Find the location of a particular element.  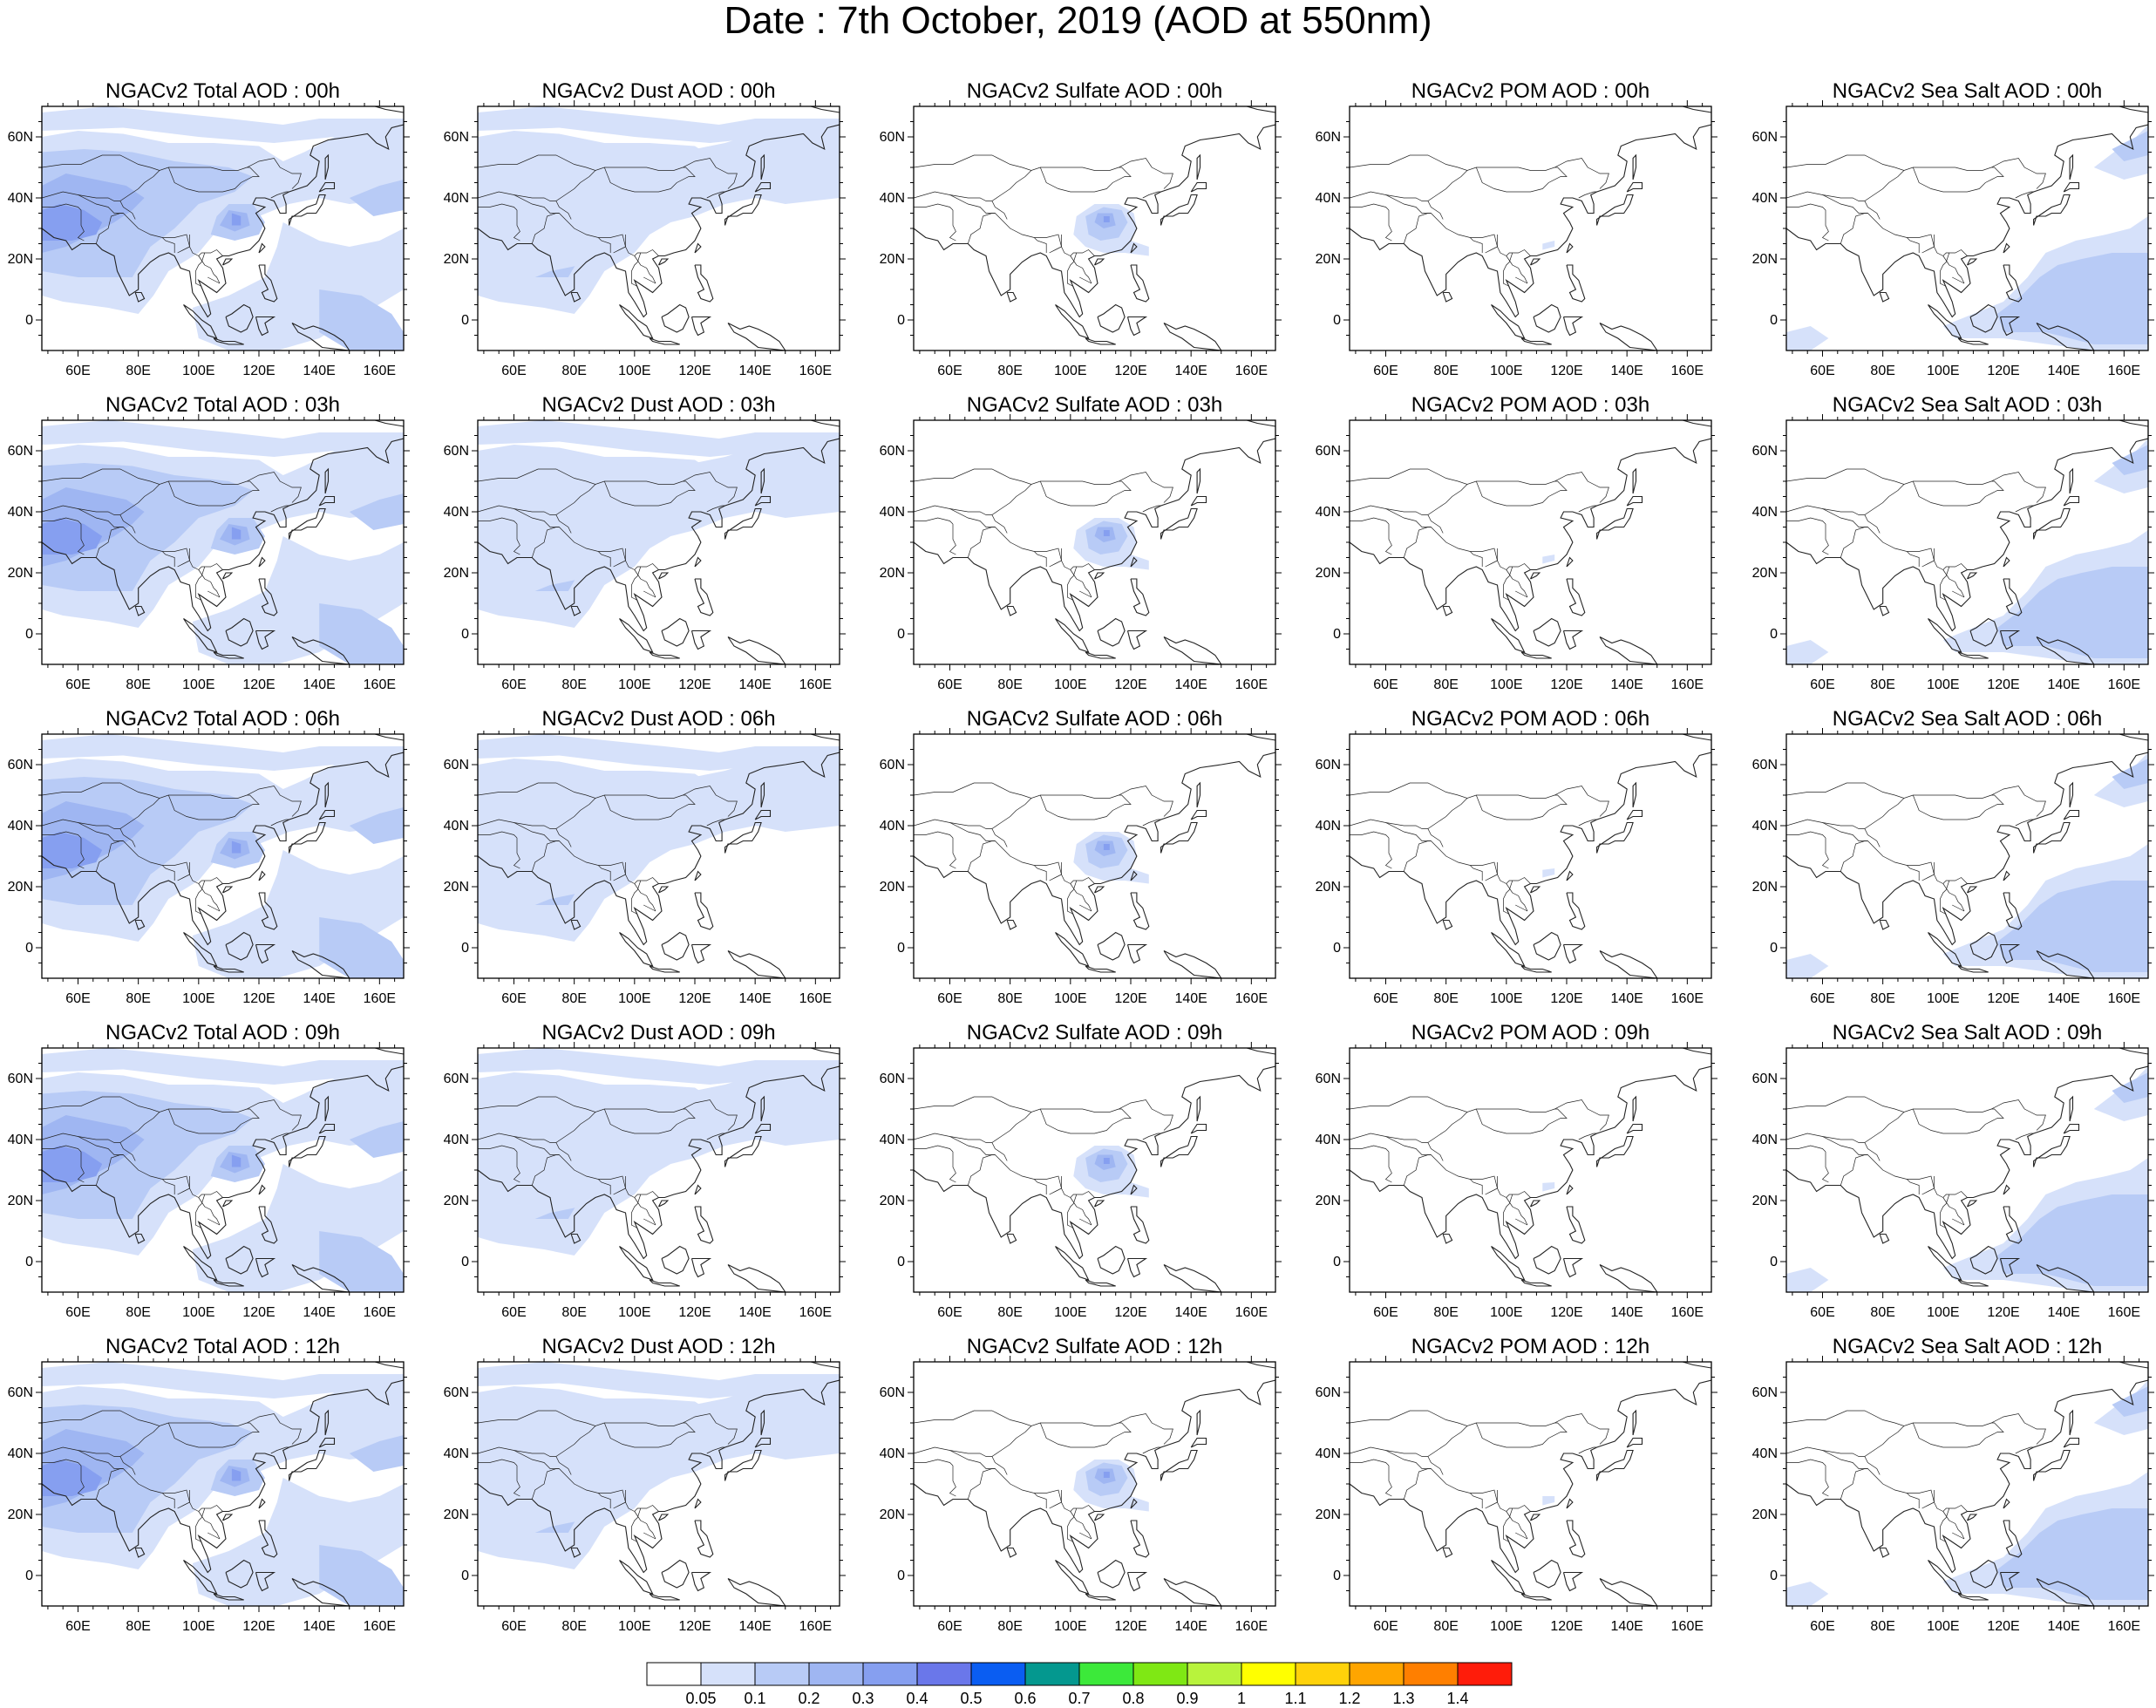

aod-map-seasalt: 60E 80E 100E 120E 140E 160E 60N 40N 20N 0 is located at coordinates (1953, 1181).